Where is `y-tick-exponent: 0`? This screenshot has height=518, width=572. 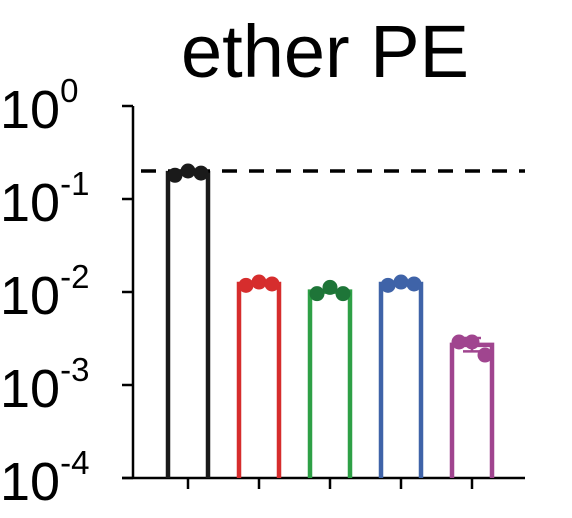
y-tick-exponent: 0 is located at coordinates (69, 90).